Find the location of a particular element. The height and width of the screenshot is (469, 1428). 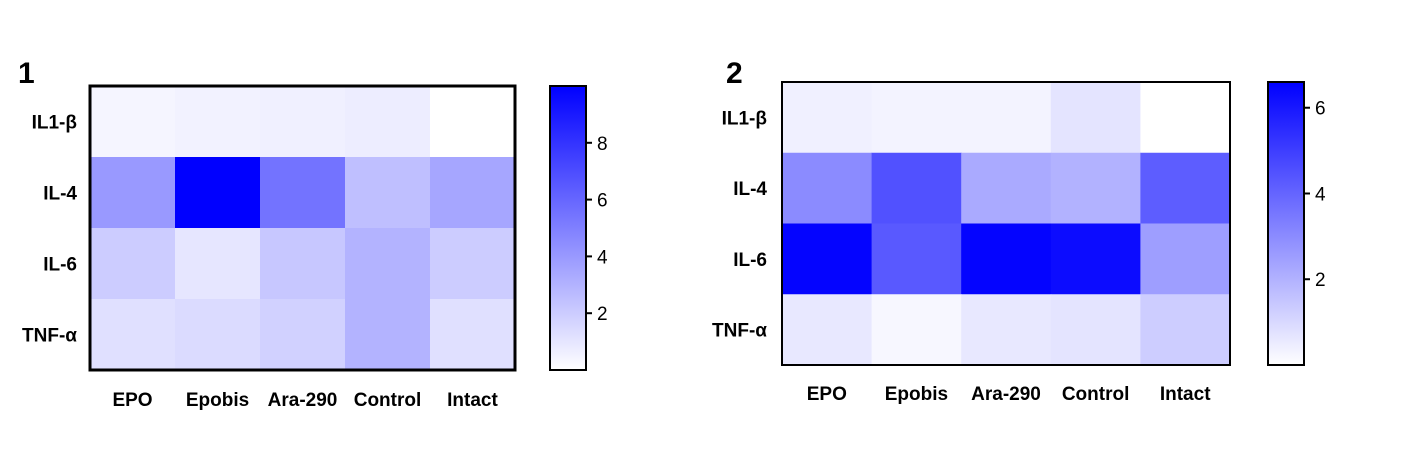

colorbar-tick-label: 8 is located at coordinates (602, 144).